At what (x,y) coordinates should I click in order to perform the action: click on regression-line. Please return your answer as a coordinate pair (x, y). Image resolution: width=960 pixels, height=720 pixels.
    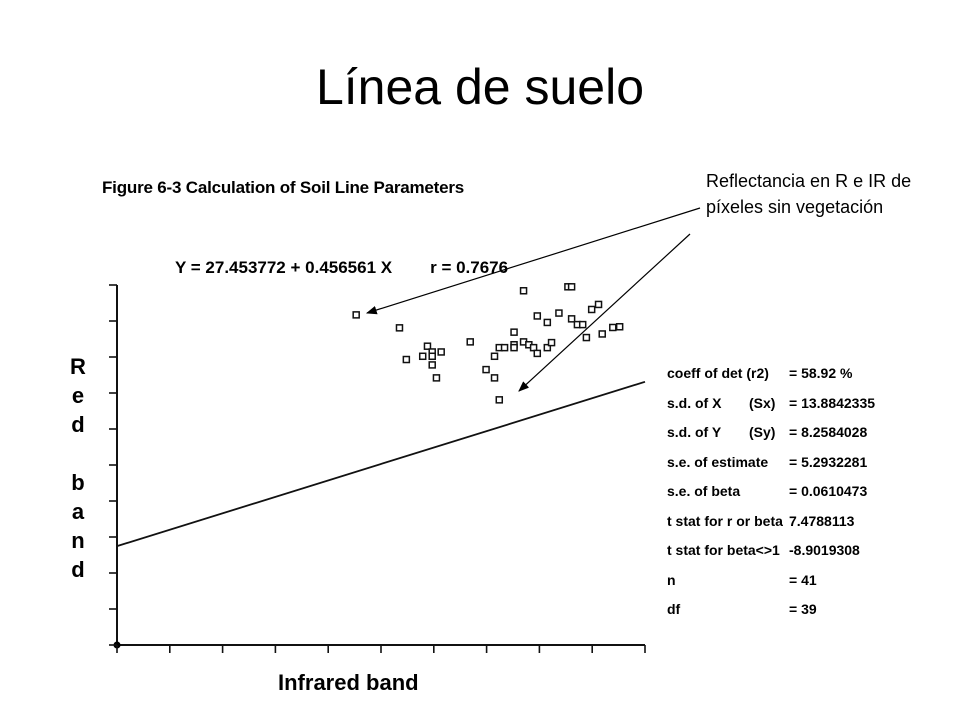
    Looking at the image, I should click on (381, 464).